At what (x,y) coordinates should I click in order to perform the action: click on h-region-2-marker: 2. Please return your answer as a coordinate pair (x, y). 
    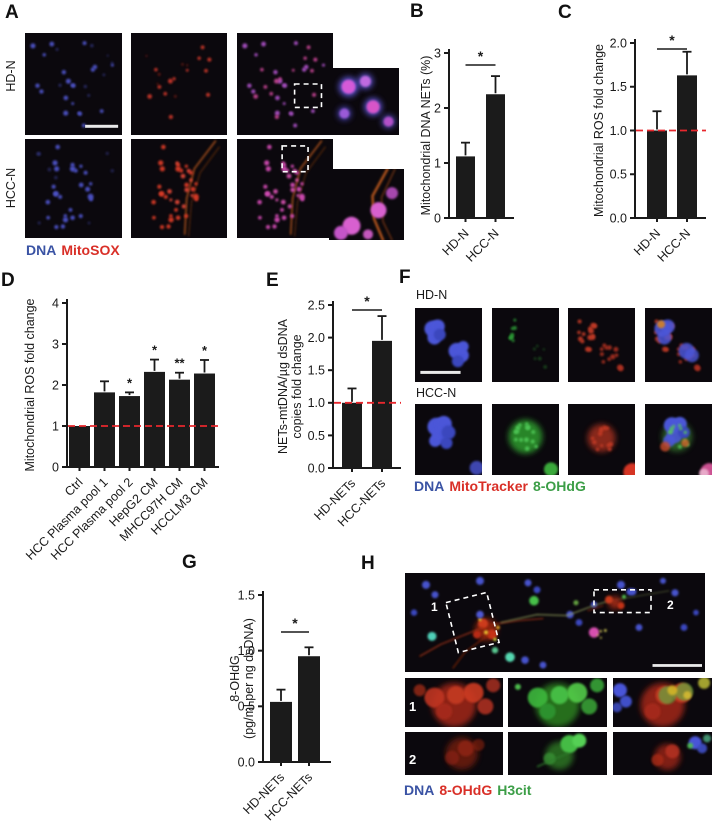
    Looking at the image, I should click on (670, 605).